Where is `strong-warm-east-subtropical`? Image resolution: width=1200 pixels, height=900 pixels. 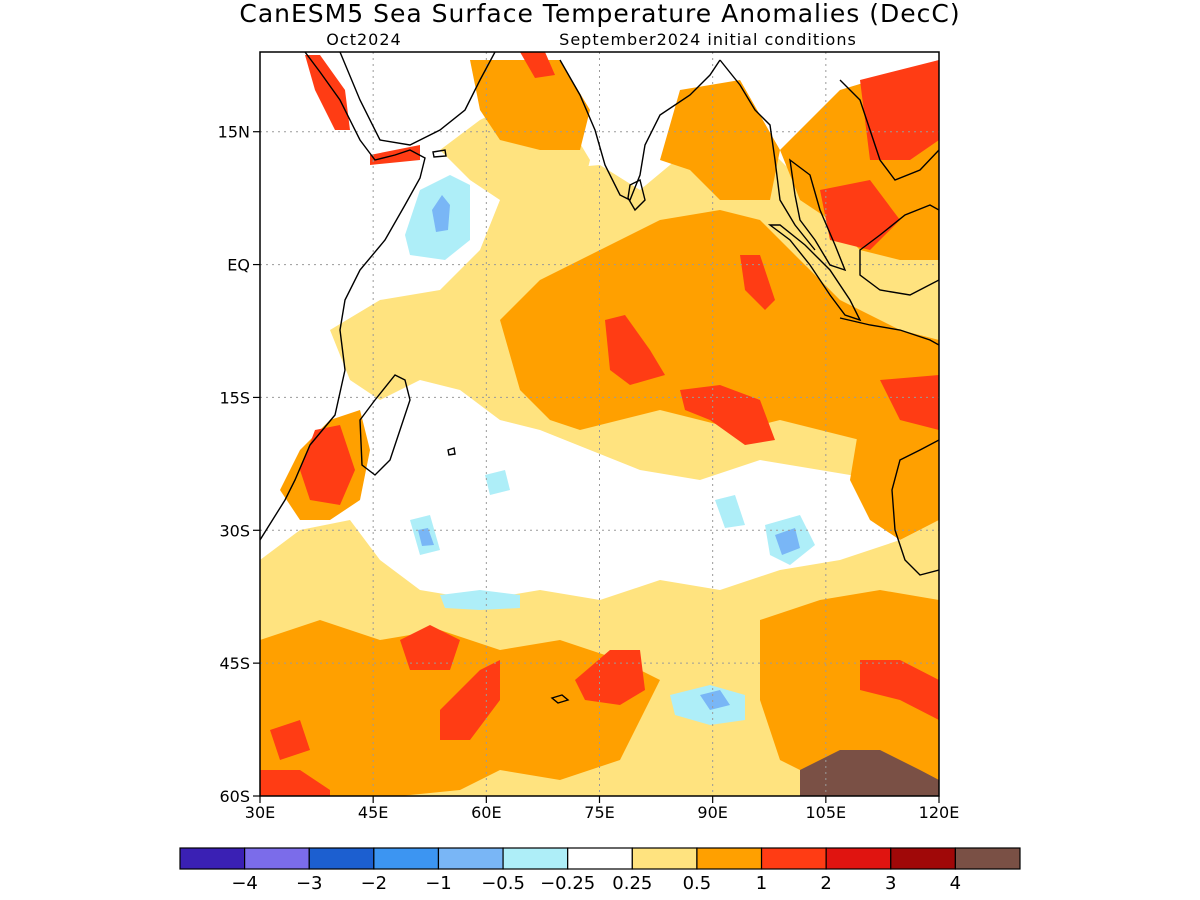
strong-warm-east-subtropical is located at coordinates (909, 402).